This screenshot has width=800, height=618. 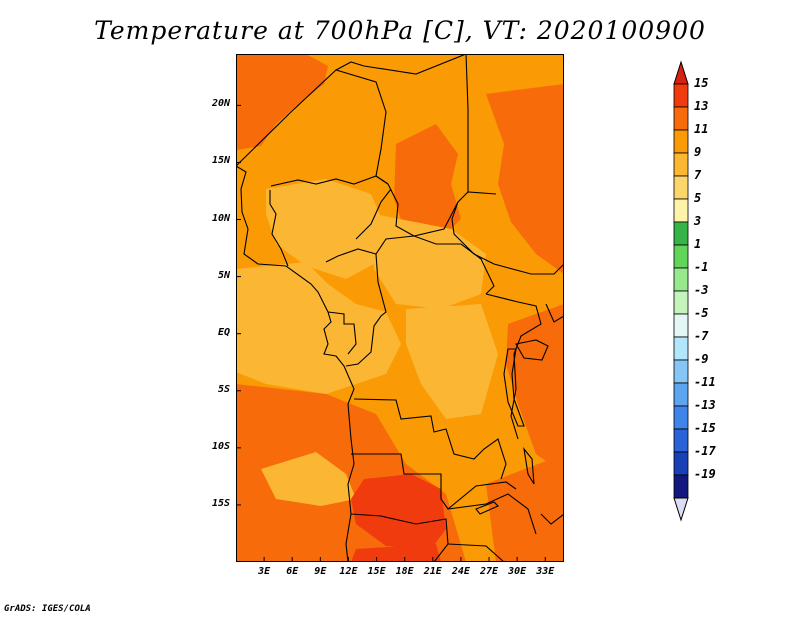 What do you see at coordinates (282, 102) in the screenshot?
I see `field-13c-northwest` at bounding box center [282, 102].